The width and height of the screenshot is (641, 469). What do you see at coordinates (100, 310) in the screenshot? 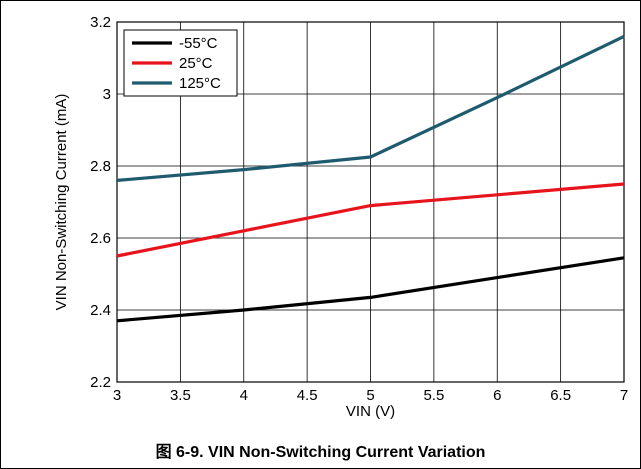
I see `y-tick-label: 2.4` at bounding box center [100, 310].